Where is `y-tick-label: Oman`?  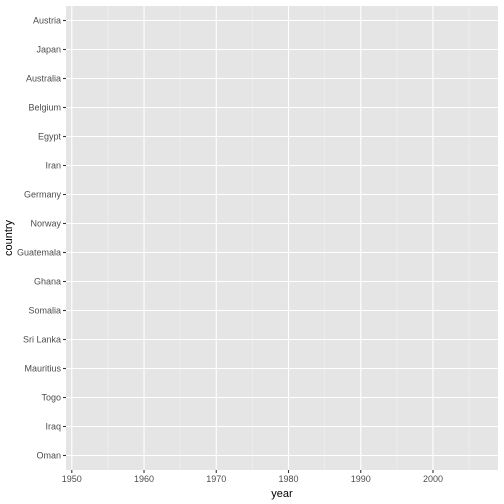
y-tick-label: Oman is located at coordinates (48, 456).